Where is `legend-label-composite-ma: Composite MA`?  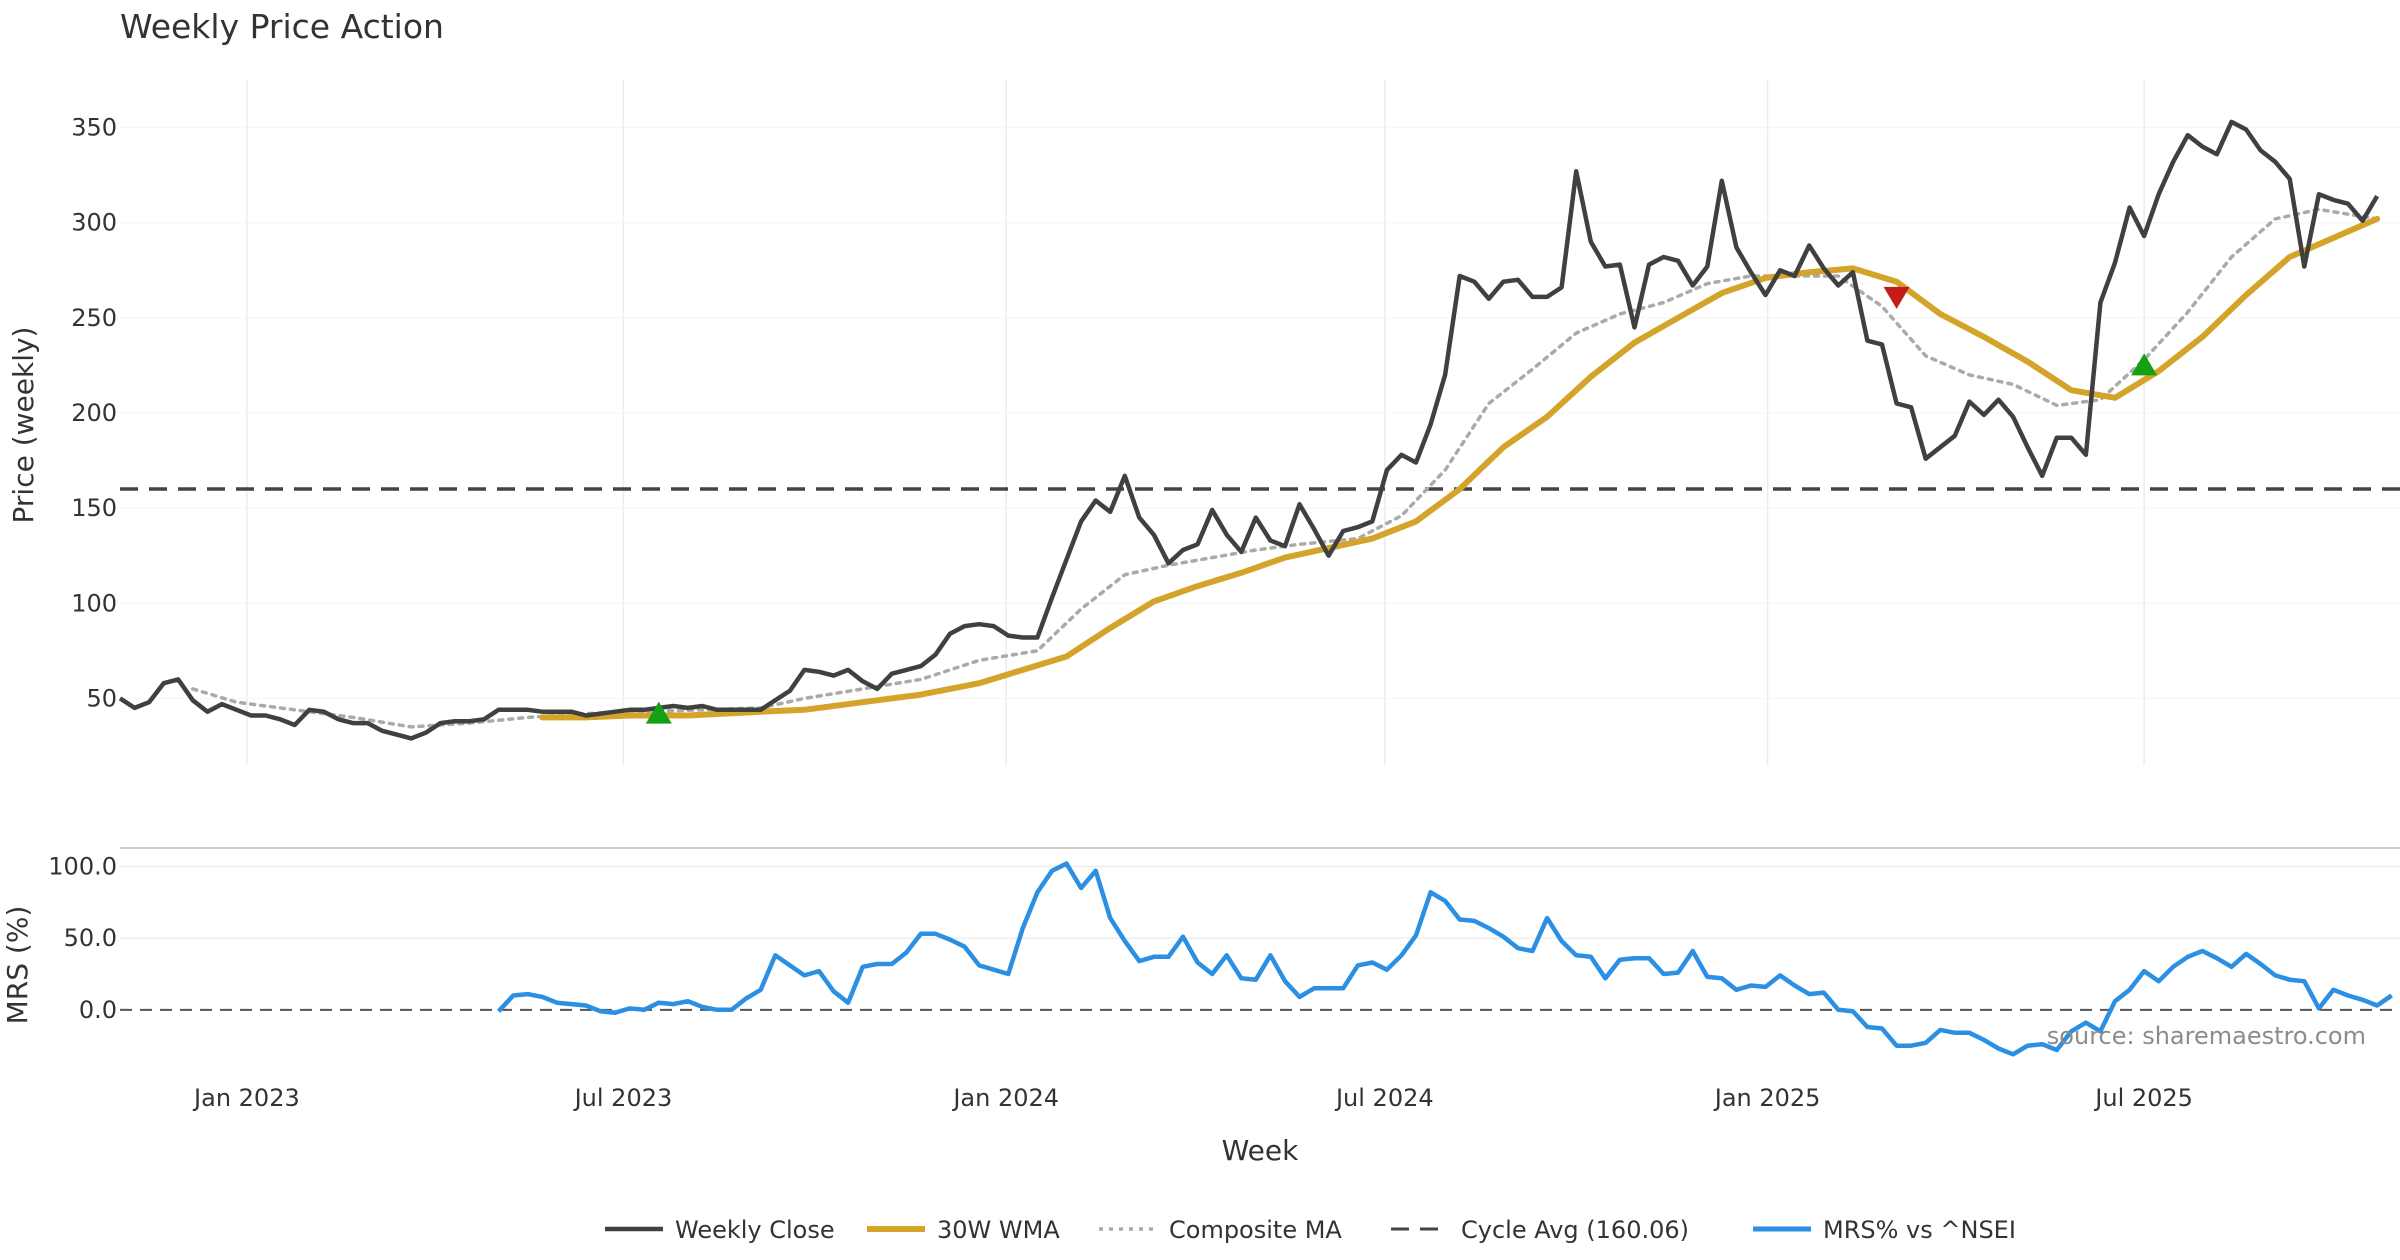 legend-label-composite-ma: Composite MA is located at coordinates (1255, 1230).